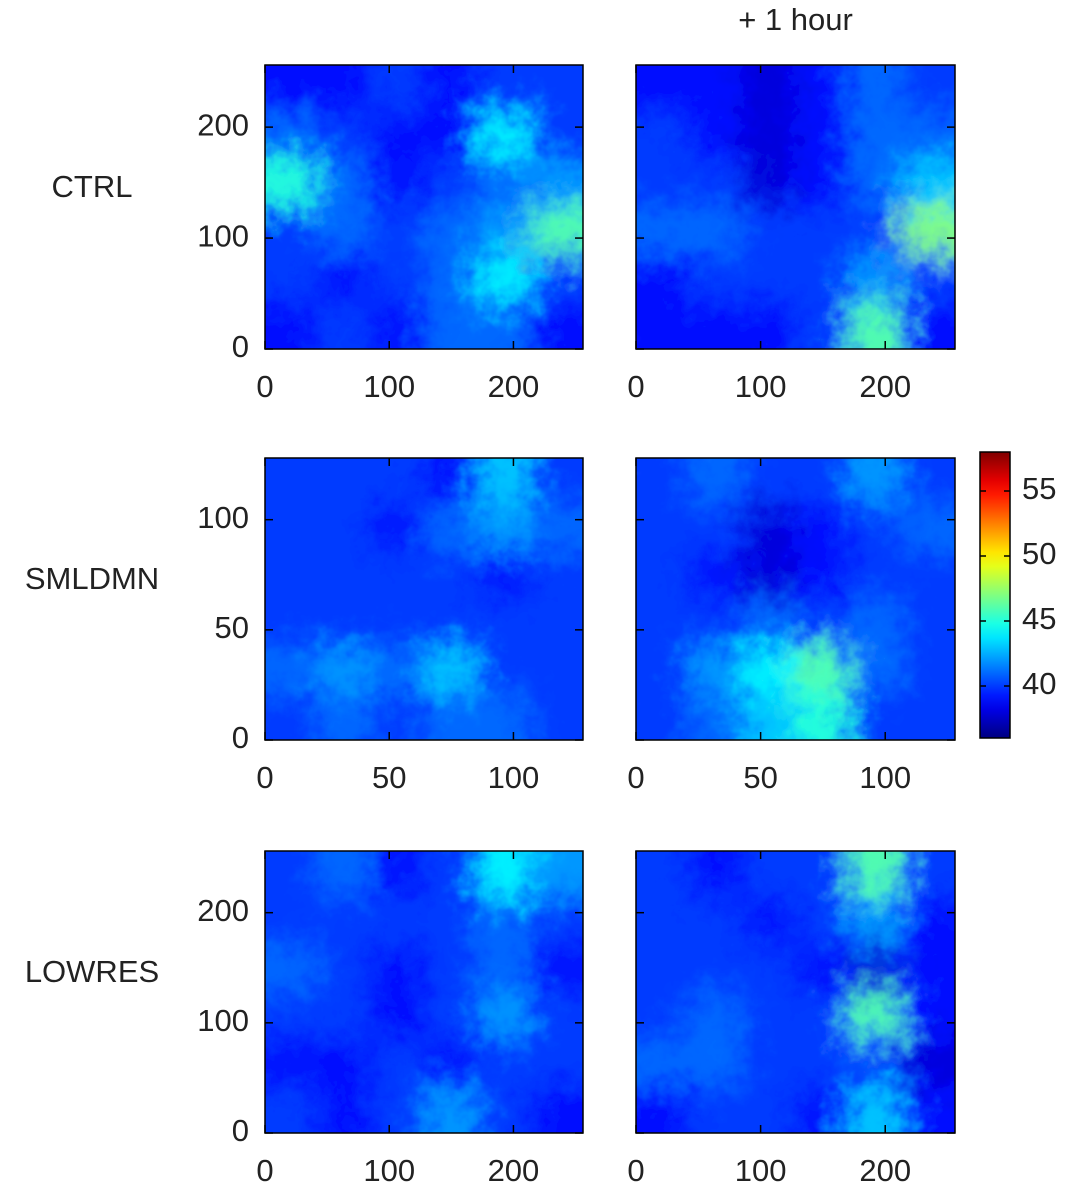  I want to click on y-tick-label: 50, so click(232, 627).